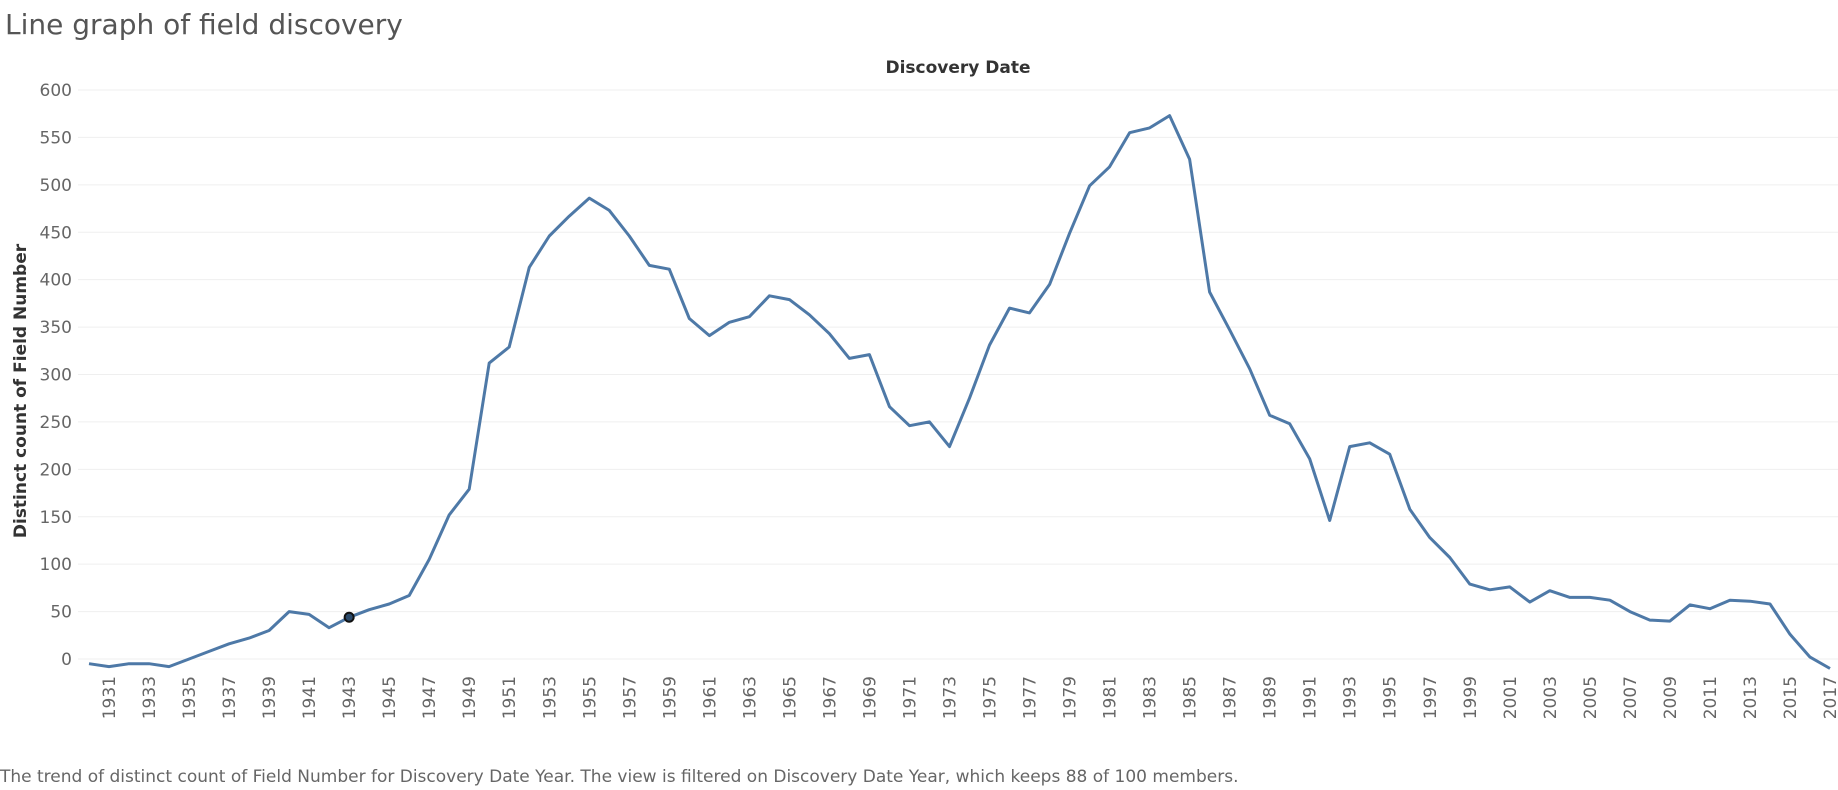 This screenshot has width=1838, height=790. What do you see at coordinates (270, 697) in the screenshot?
I see `x-tick-label: 1939` at bounding box center [270, 697].